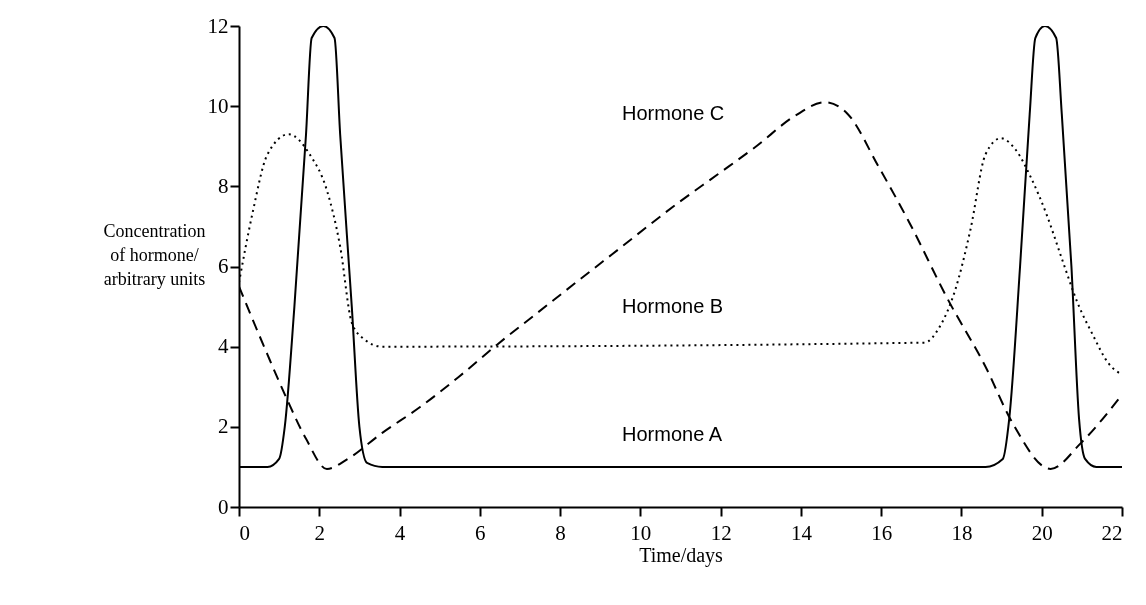  I want to click on x-tick-label: 12, so click(721, 532).